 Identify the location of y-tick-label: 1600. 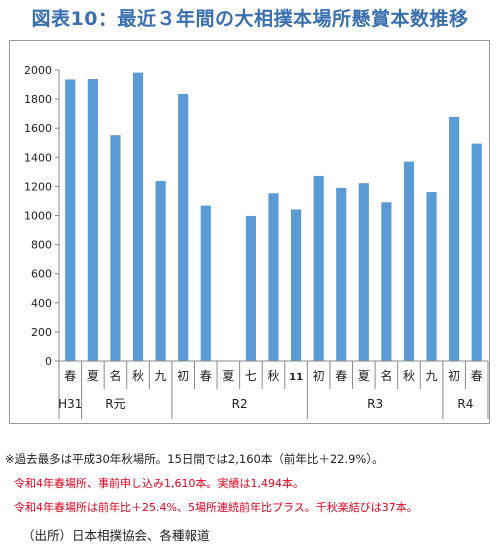
(38, 128).